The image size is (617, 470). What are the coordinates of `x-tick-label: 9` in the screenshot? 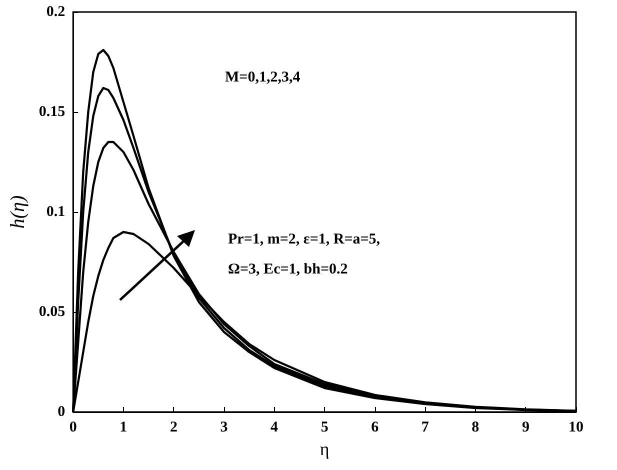 It's located at (526, 428).